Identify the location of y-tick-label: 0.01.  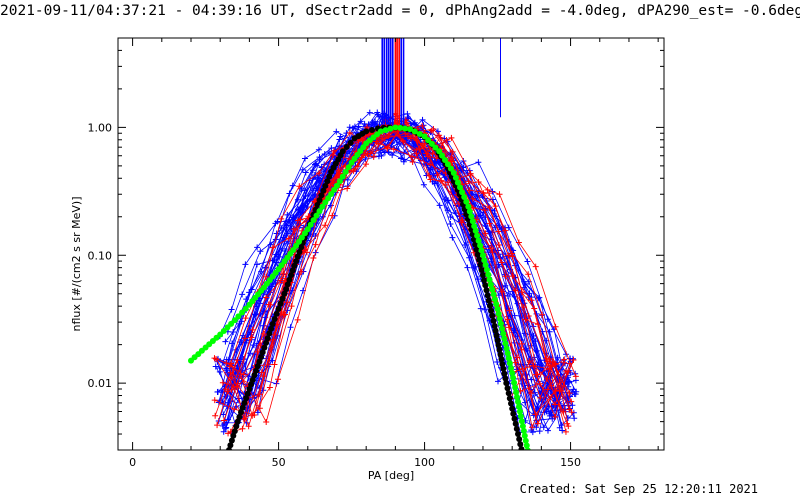
(100, 383).